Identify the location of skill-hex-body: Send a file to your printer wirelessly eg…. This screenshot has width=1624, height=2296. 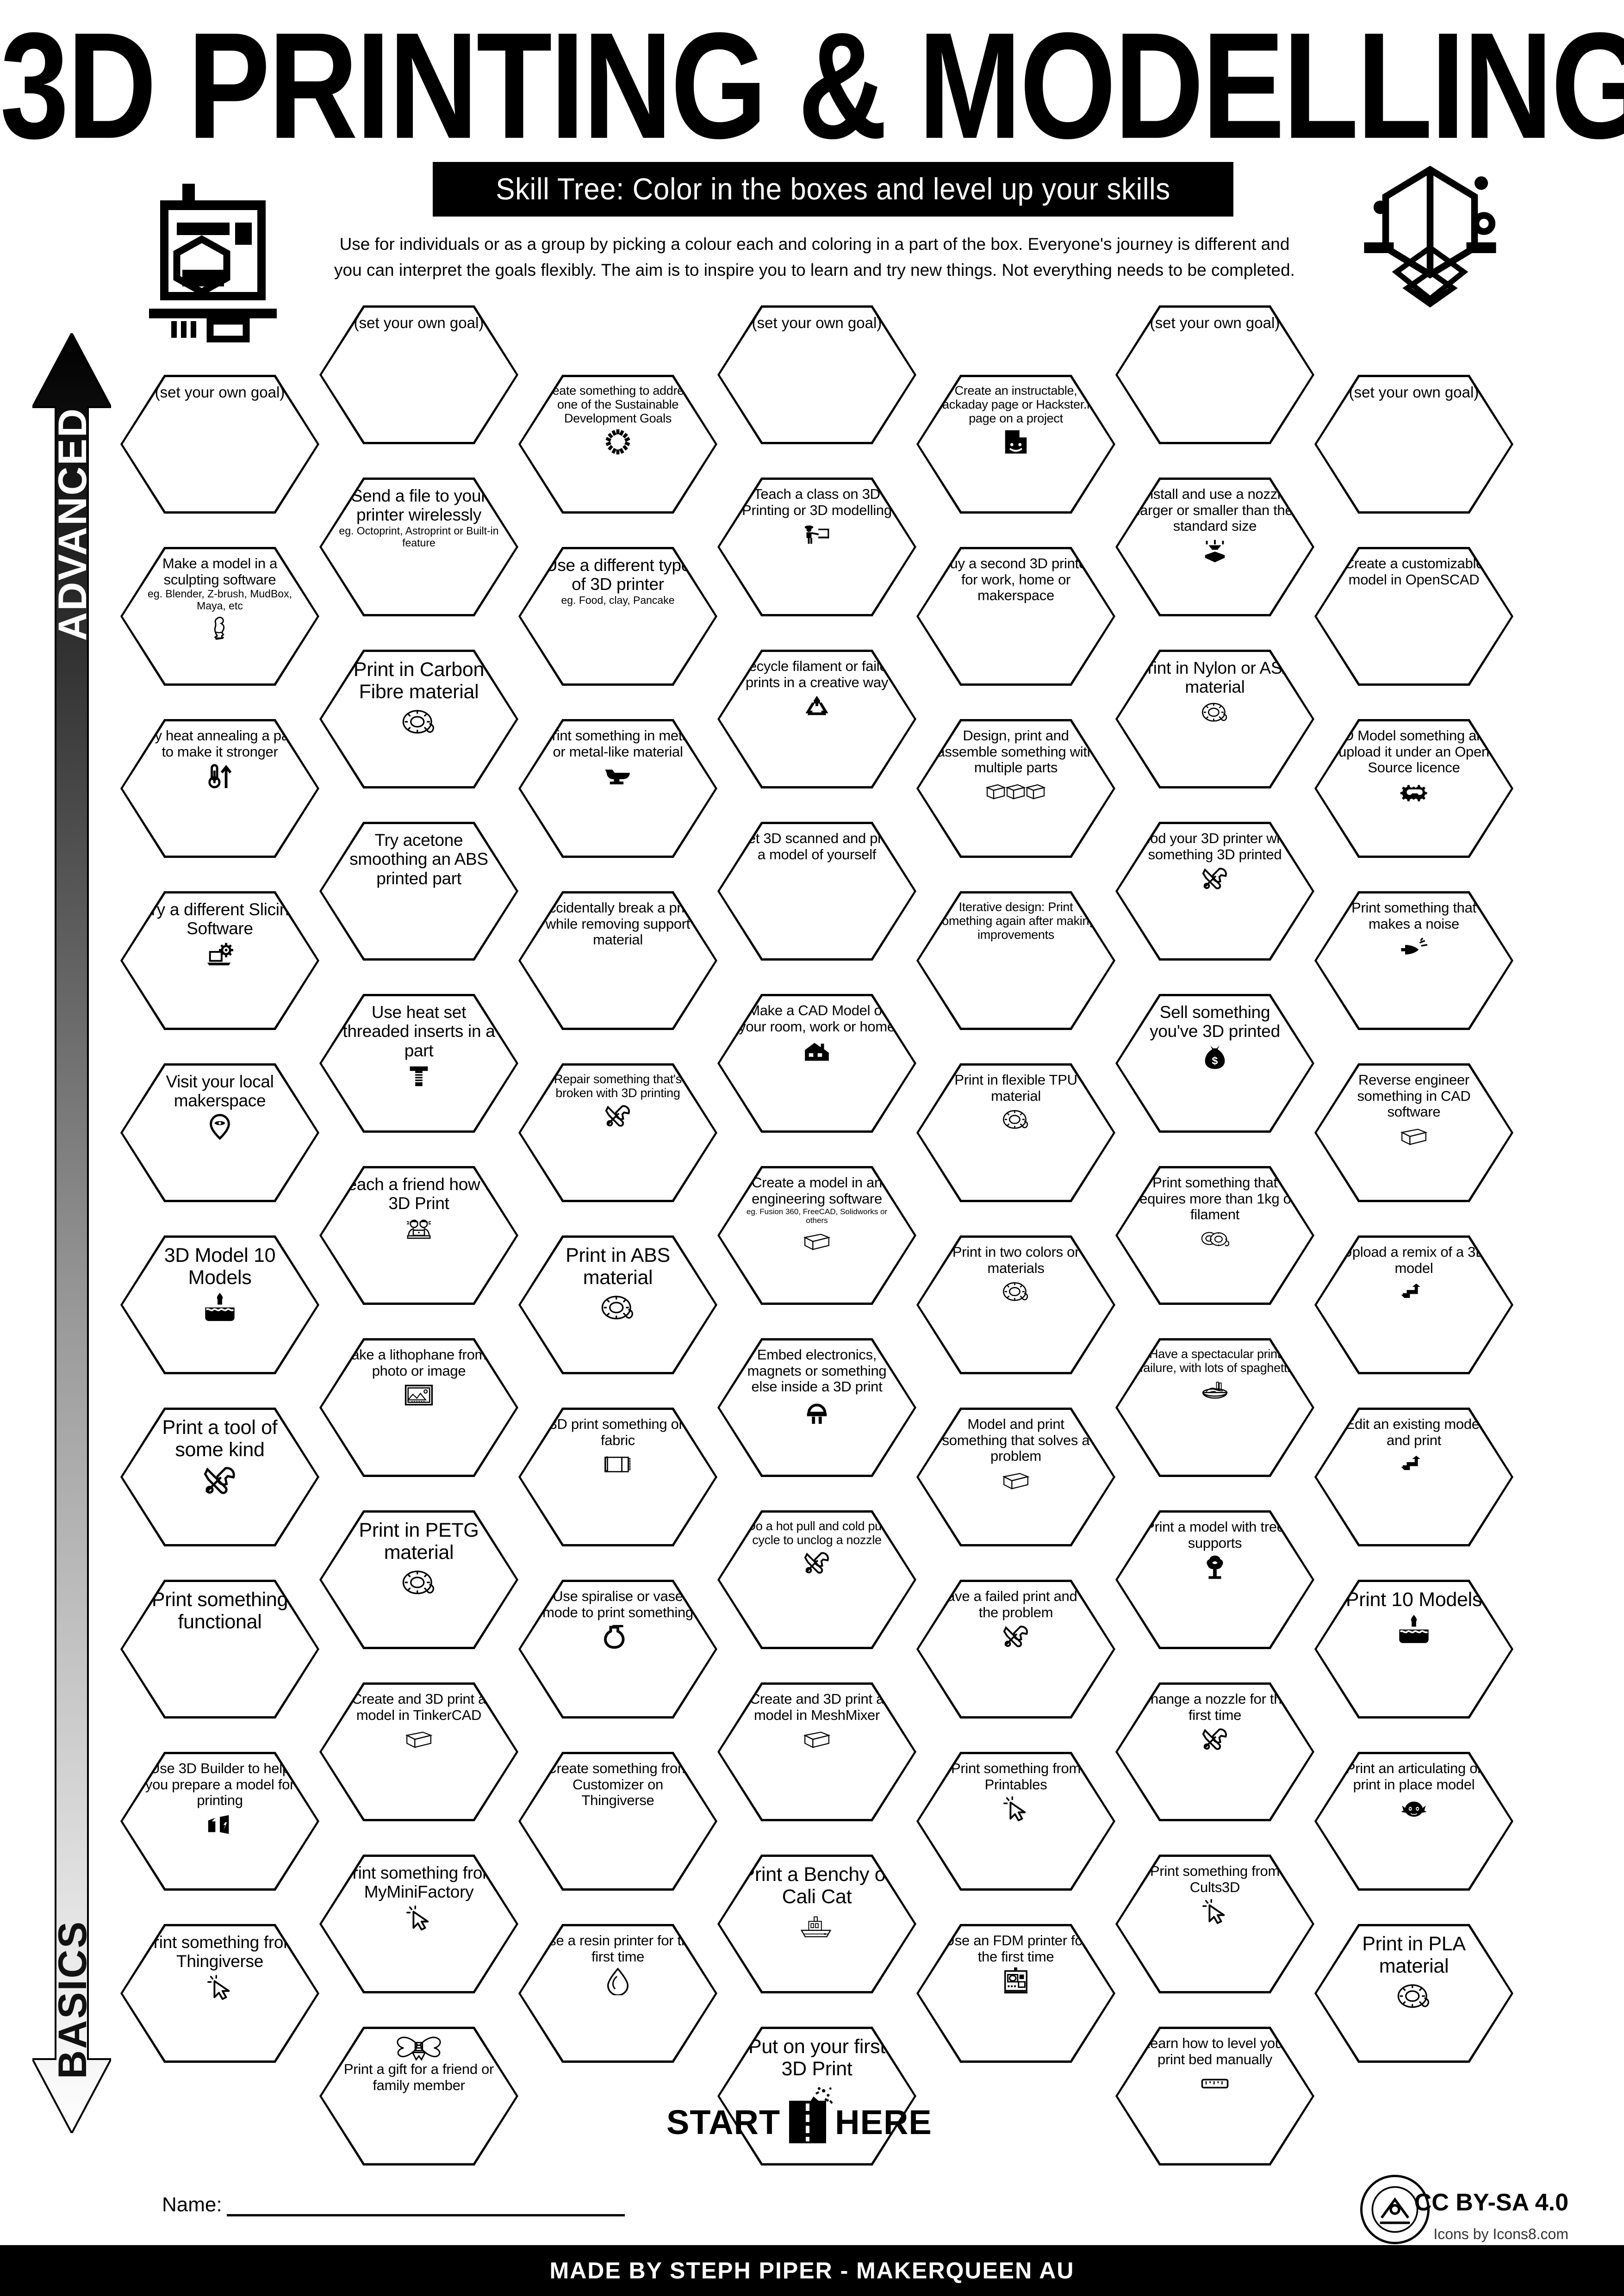
(419, 547).